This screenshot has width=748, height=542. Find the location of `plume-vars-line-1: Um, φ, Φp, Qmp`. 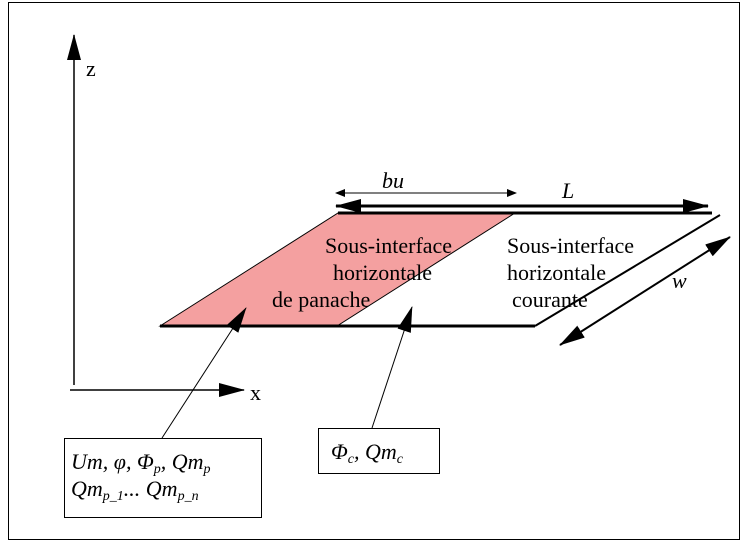

plume-vars-line-1: Um, φ, Φp, Qmp is located at coordinates (166, 463).